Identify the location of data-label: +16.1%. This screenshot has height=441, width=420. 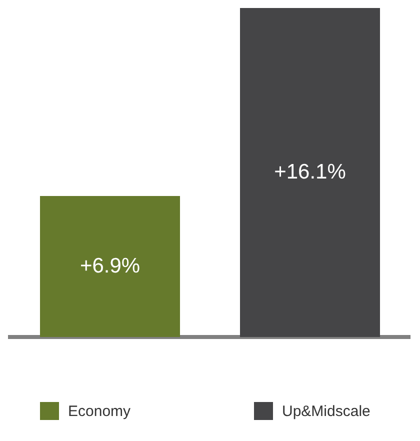
(310, 172).